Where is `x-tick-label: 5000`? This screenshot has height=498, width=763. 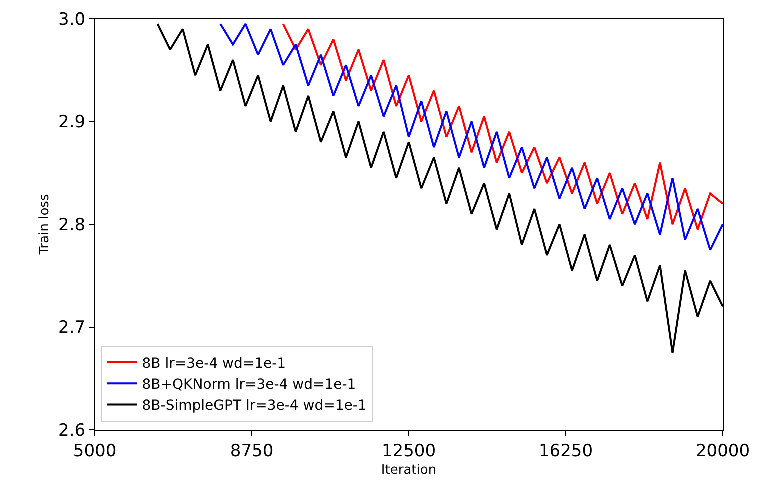
x-tick-label: 5000 is located at coordinates (95, 451).